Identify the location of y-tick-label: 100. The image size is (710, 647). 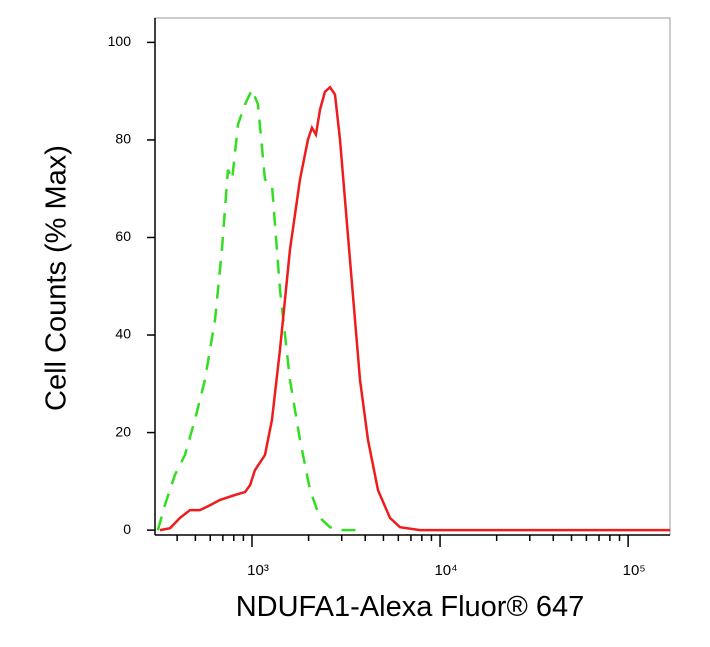
(120, 41).